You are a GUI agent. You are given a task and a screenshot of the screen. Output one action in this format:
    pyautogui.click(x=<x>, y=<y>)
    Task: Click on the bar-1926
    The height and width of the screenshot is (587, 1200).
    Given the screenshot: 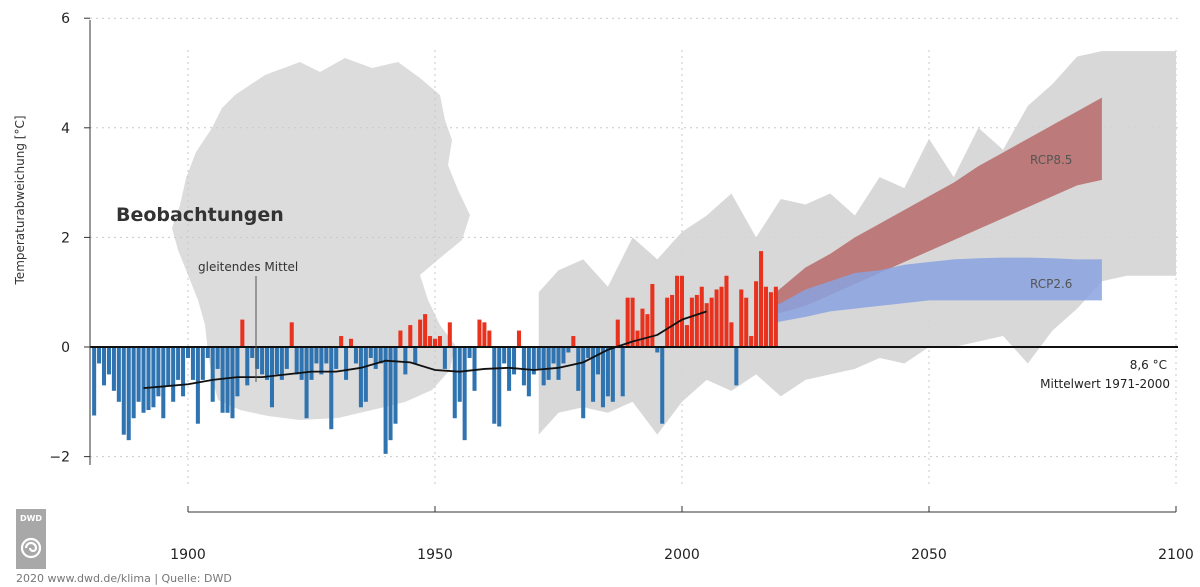 What is the action you would take?
    pyautogui.click(x=316, y=355)
    